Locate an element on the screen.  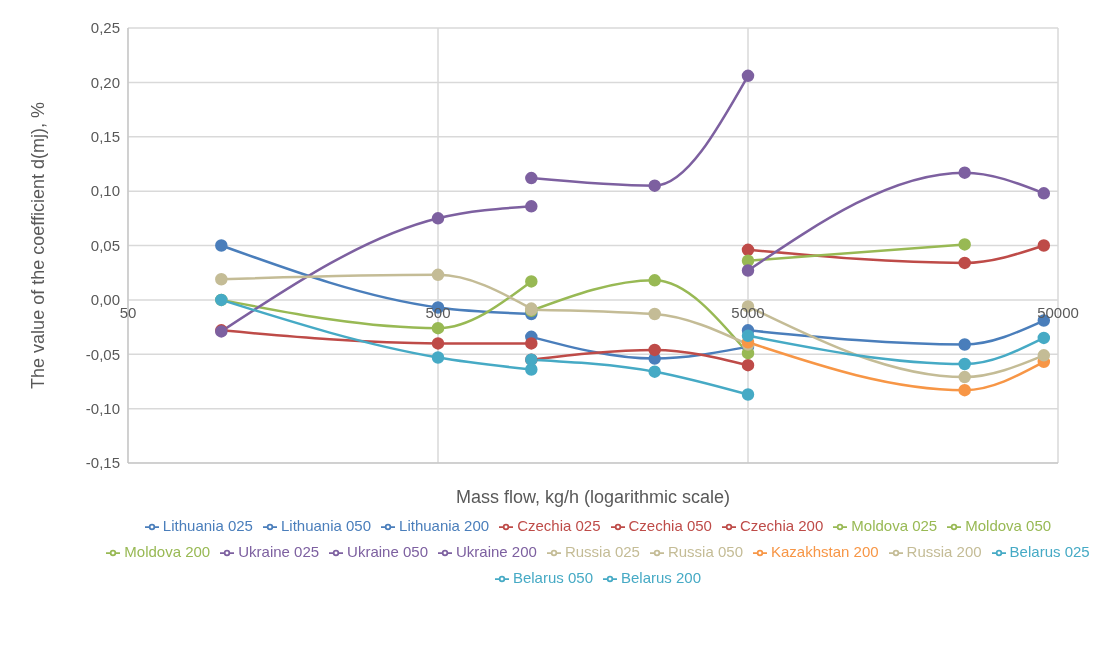
y-tick-label: 0,20 is located at coordinates (105, 82).